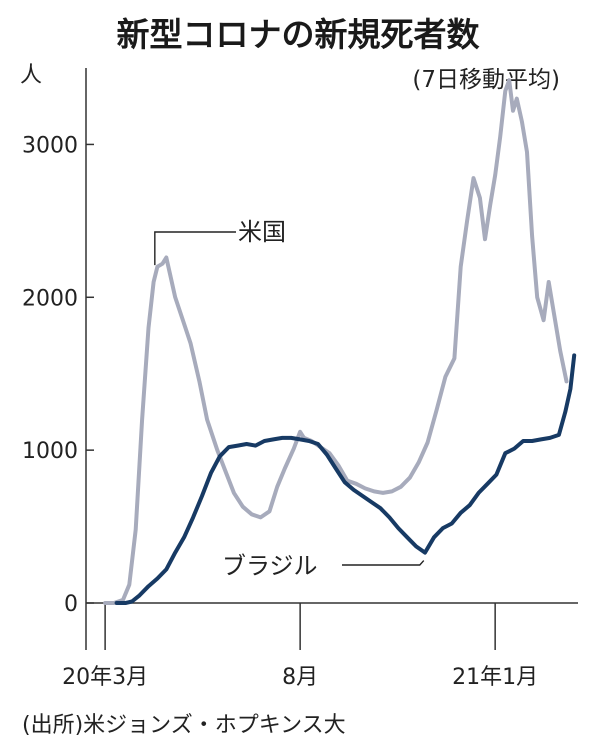  What do you see at coordinates (300, 677) in the screenshot?
I see `x-tick-label: 8月` at bounding box center [300, 677].